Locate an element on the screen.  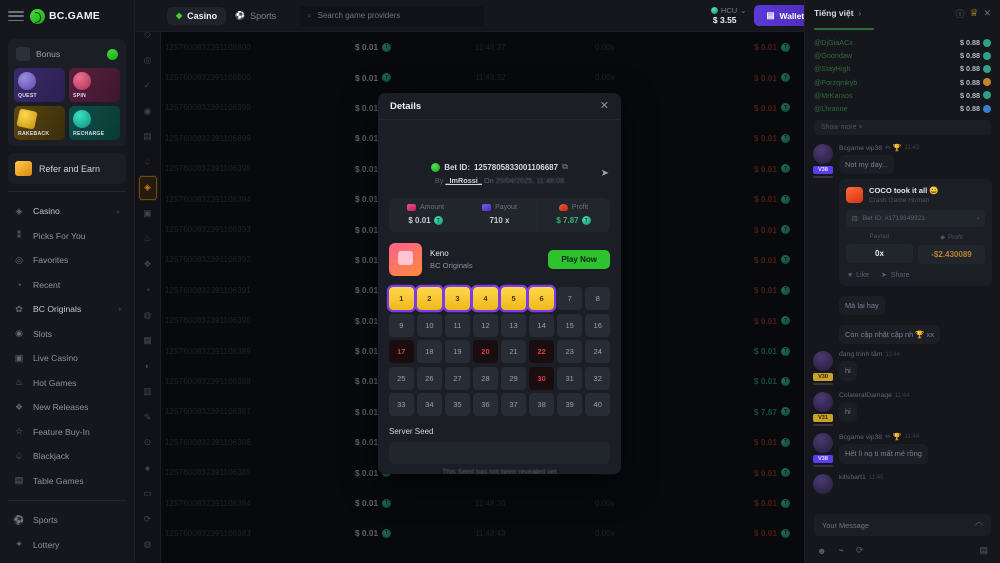
sidebar-item-recent: ◔ Recent is located at coordinates (67, 285).